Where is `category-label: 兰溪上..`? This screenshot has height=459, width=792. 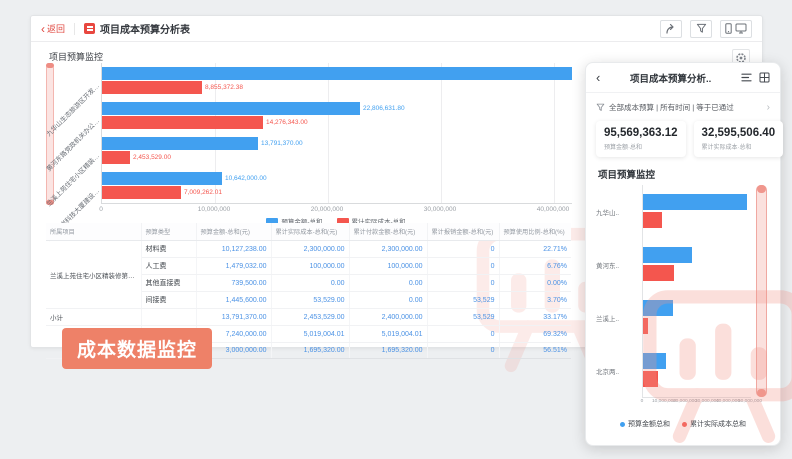
category-label: 兰溪上.. is located at coordinates (608, 319).